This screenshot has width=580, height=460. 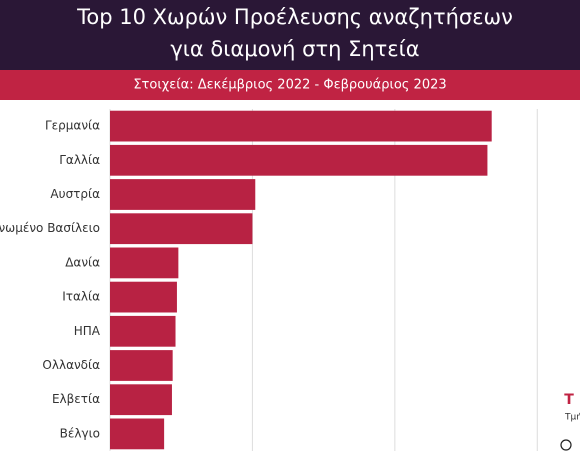 What do you see at coordinates (75, 194) in the screenshot?
I see `y-tick-label: Αυστρία` at bounding box center [75, 194].